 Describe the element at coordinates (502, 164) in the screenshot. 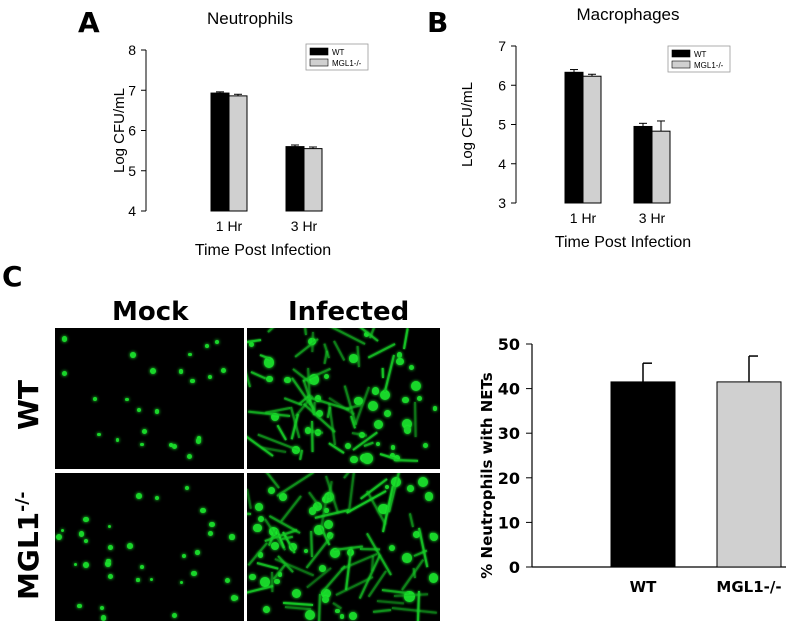

I see `y-tick-label: 4` at that location.